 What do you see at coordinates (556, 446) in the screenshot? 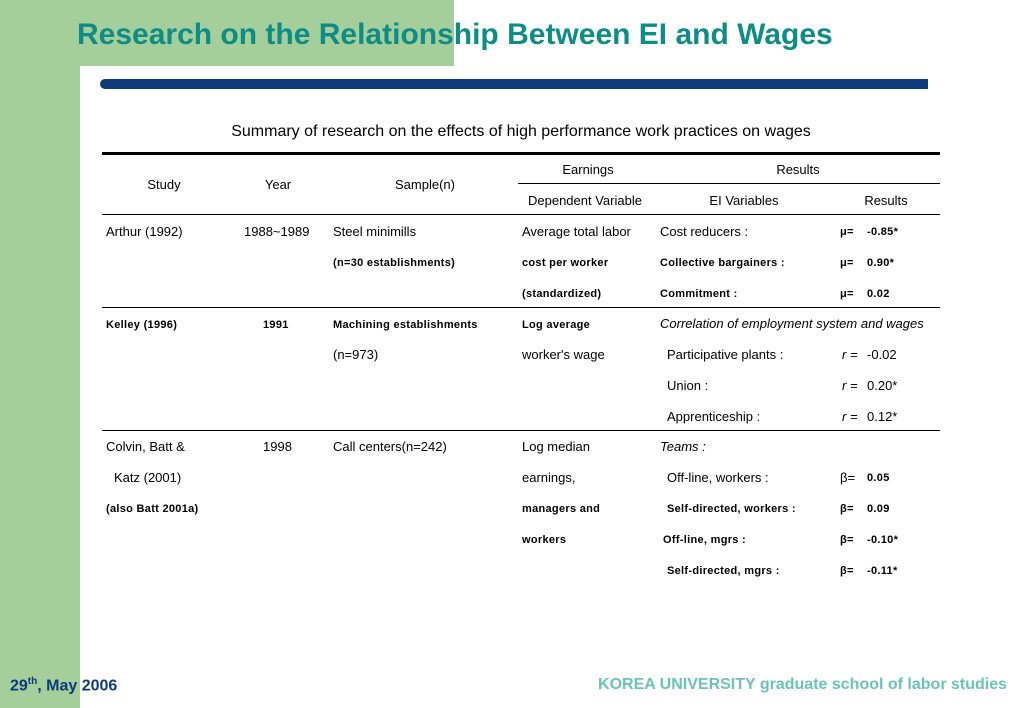
I see `colvin-dependent-1: Log median` at bounding box center [556, 446].